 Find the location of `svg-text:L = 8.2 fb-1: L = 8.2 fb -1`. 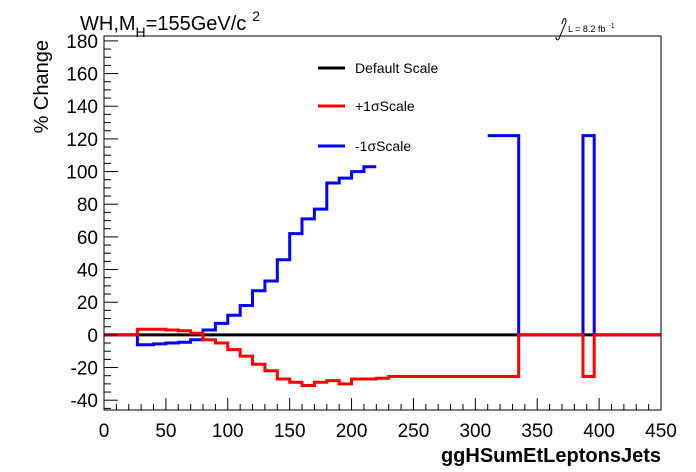

svg-text:L = 8.2 fb-1: L = 8.2 fb -1 is located at coordinates (591, 28).